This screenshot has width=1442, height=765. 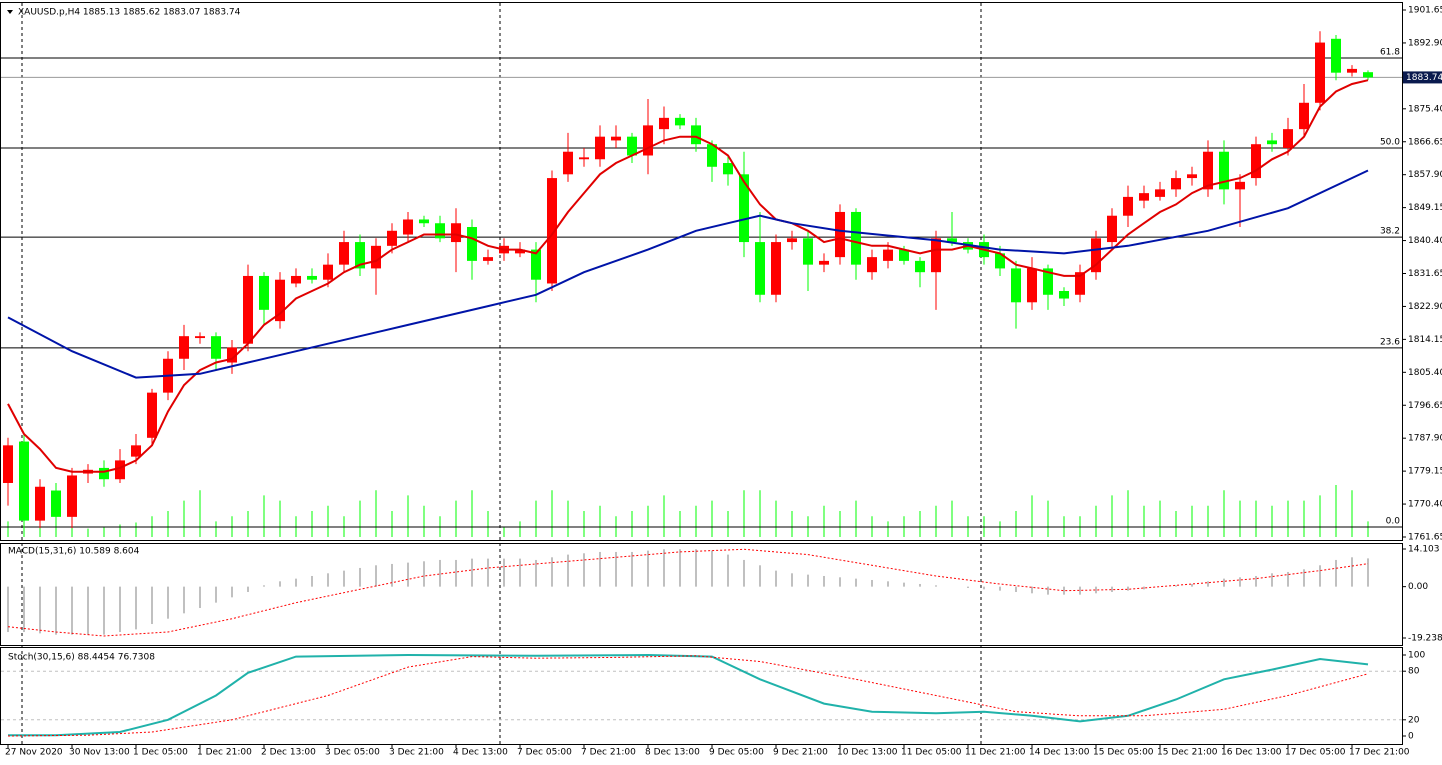 What do you see at coordinates (1425, 373) in the screenshot?
I see `y-tick-label: 1805.40` at bounding box center [1425, 373].